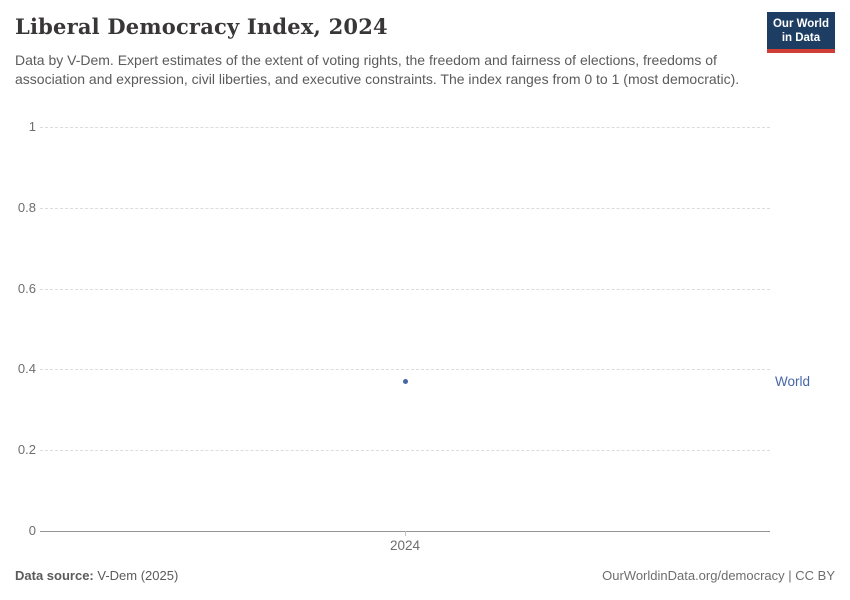 The width and height of the screenshot is (850, 600). What do you see at coordinates (26, 369) in the screenshot?
I see `y-tick-label: 0.4` at bounding box center [26, 369].